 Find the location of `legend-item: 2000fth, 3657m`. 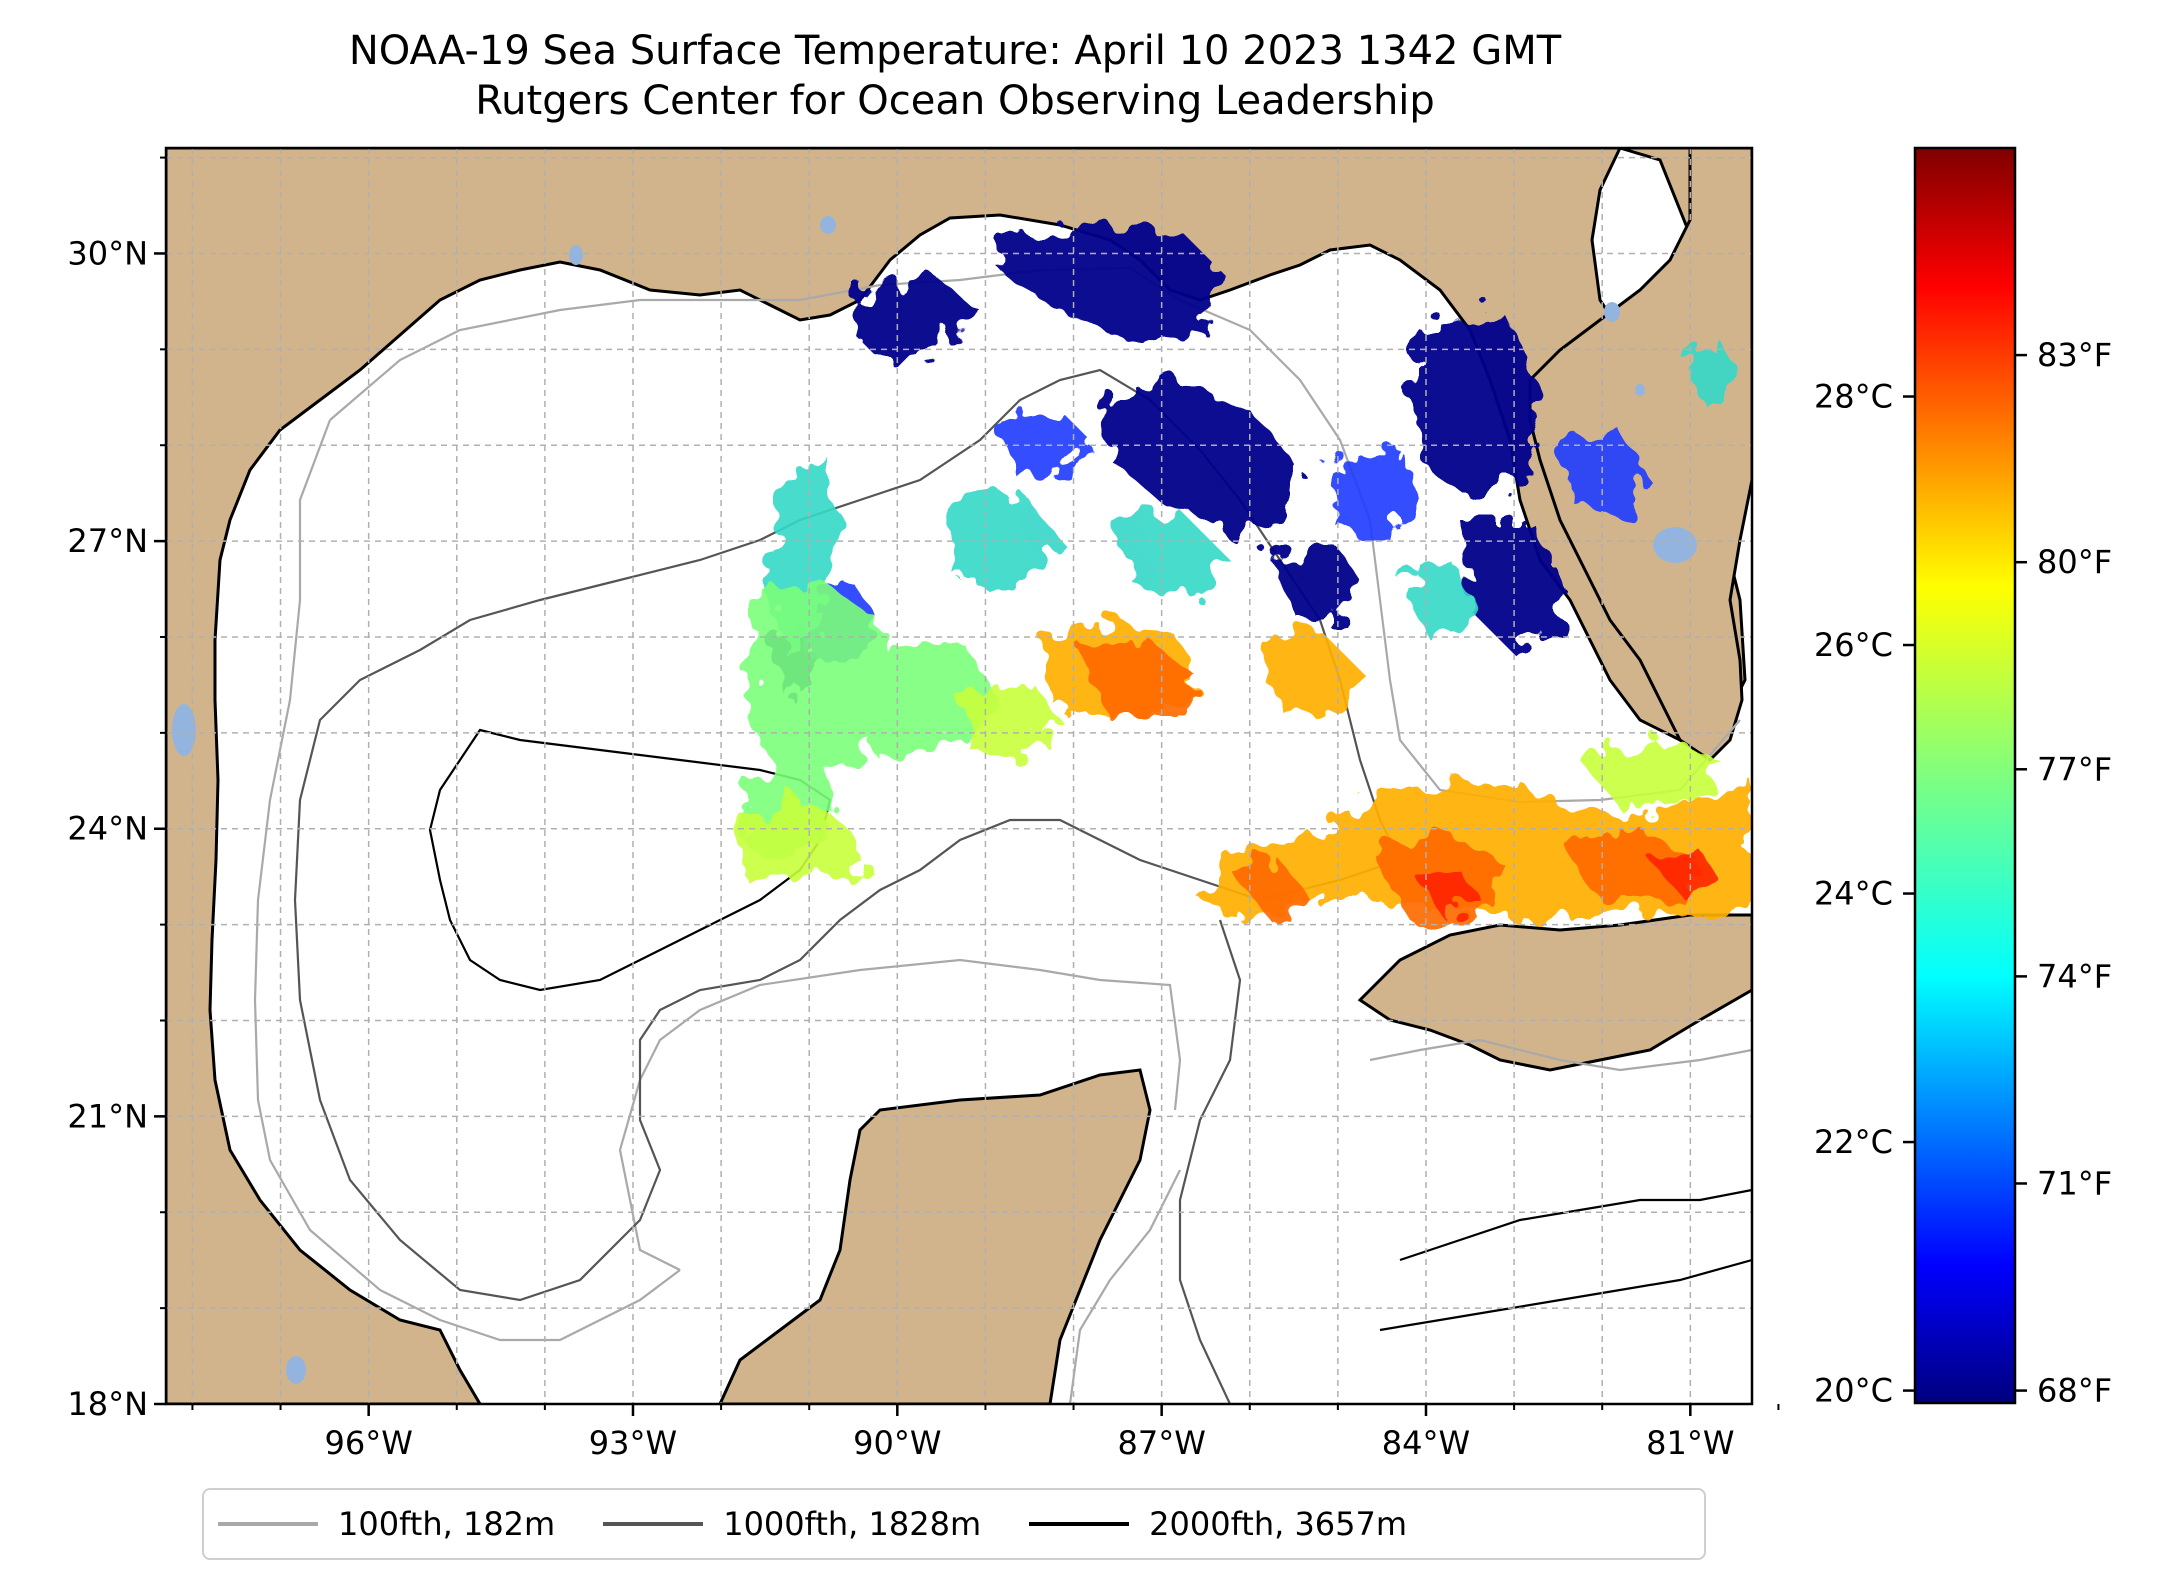

legend-item: 2000fth, 3657m is located at coordinates (1218, 1524).